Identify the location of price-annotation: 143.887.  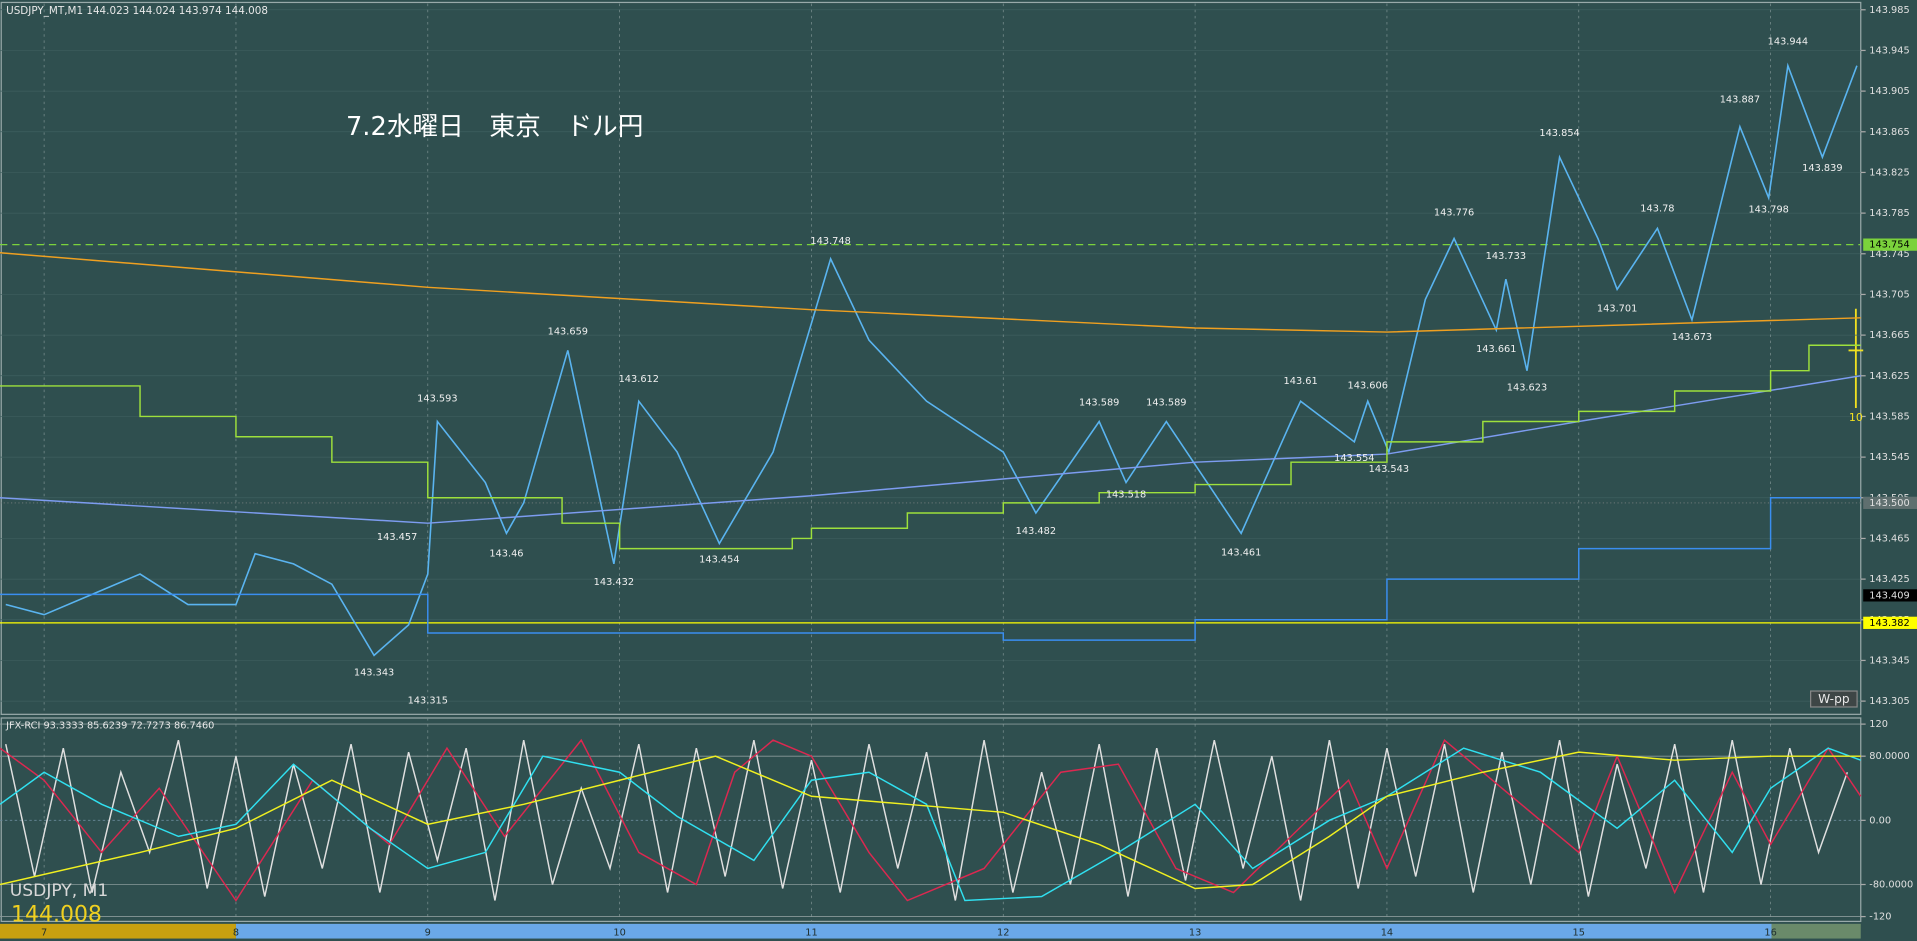
(1740, 100).